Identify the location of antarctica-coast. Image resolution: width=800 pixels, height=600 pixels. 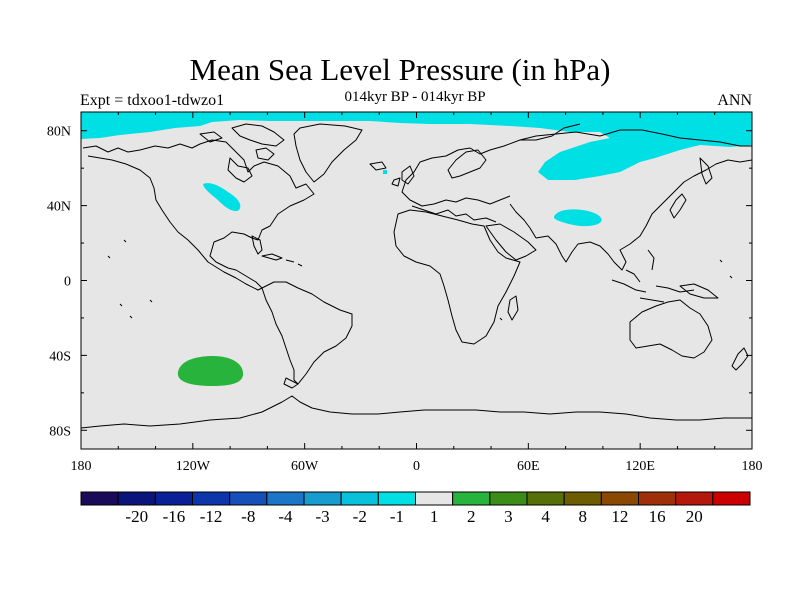
(416, 412).